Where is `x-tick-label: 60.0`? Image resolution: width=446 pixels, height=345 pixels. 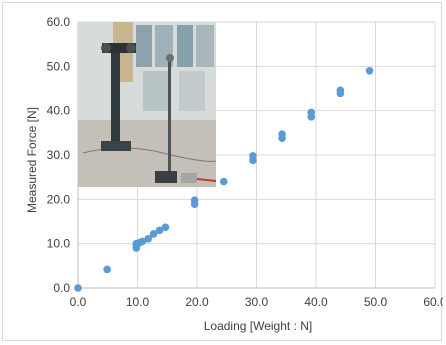 x-tick-label: 60.0 is located at coordinates (433, 302).